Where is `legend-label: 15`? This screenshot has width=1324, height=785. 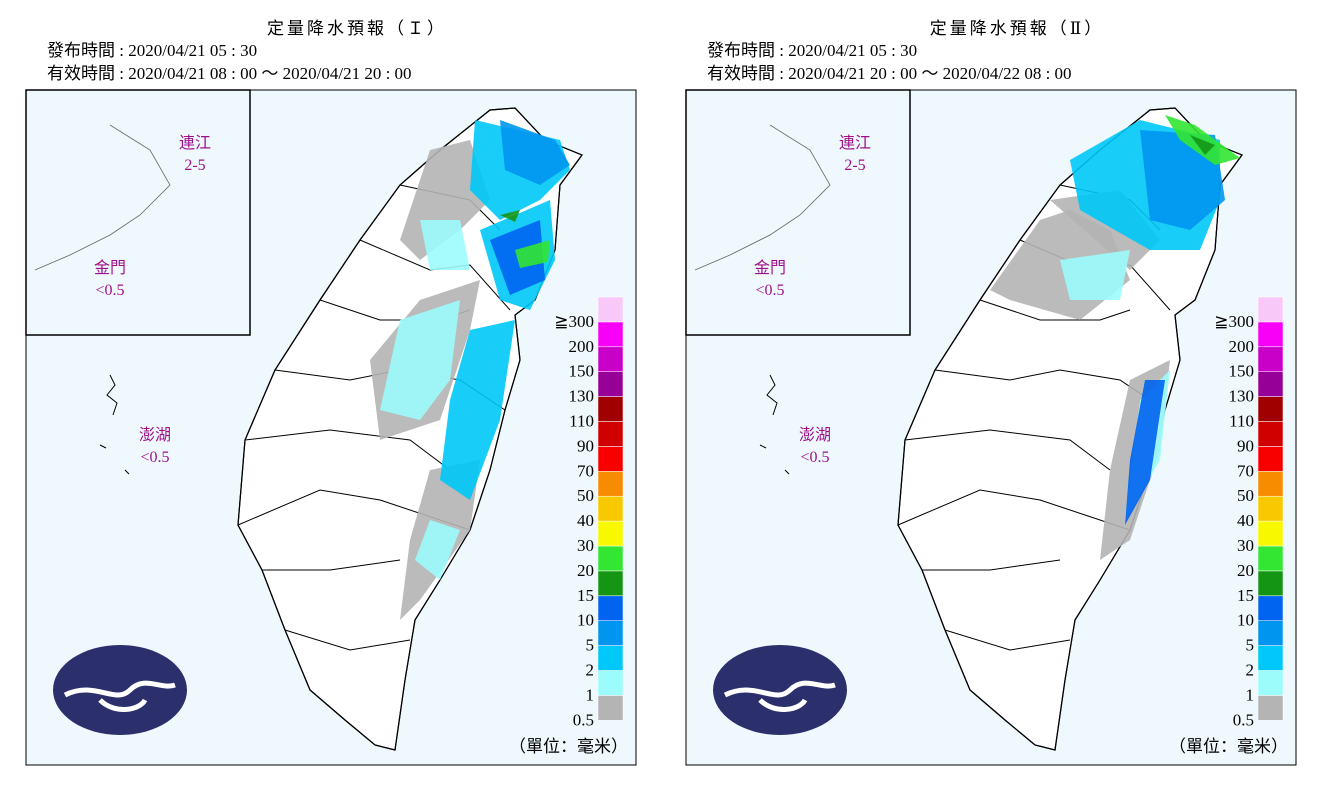 legend-label: 15 is located at coordinates (1245, 595).